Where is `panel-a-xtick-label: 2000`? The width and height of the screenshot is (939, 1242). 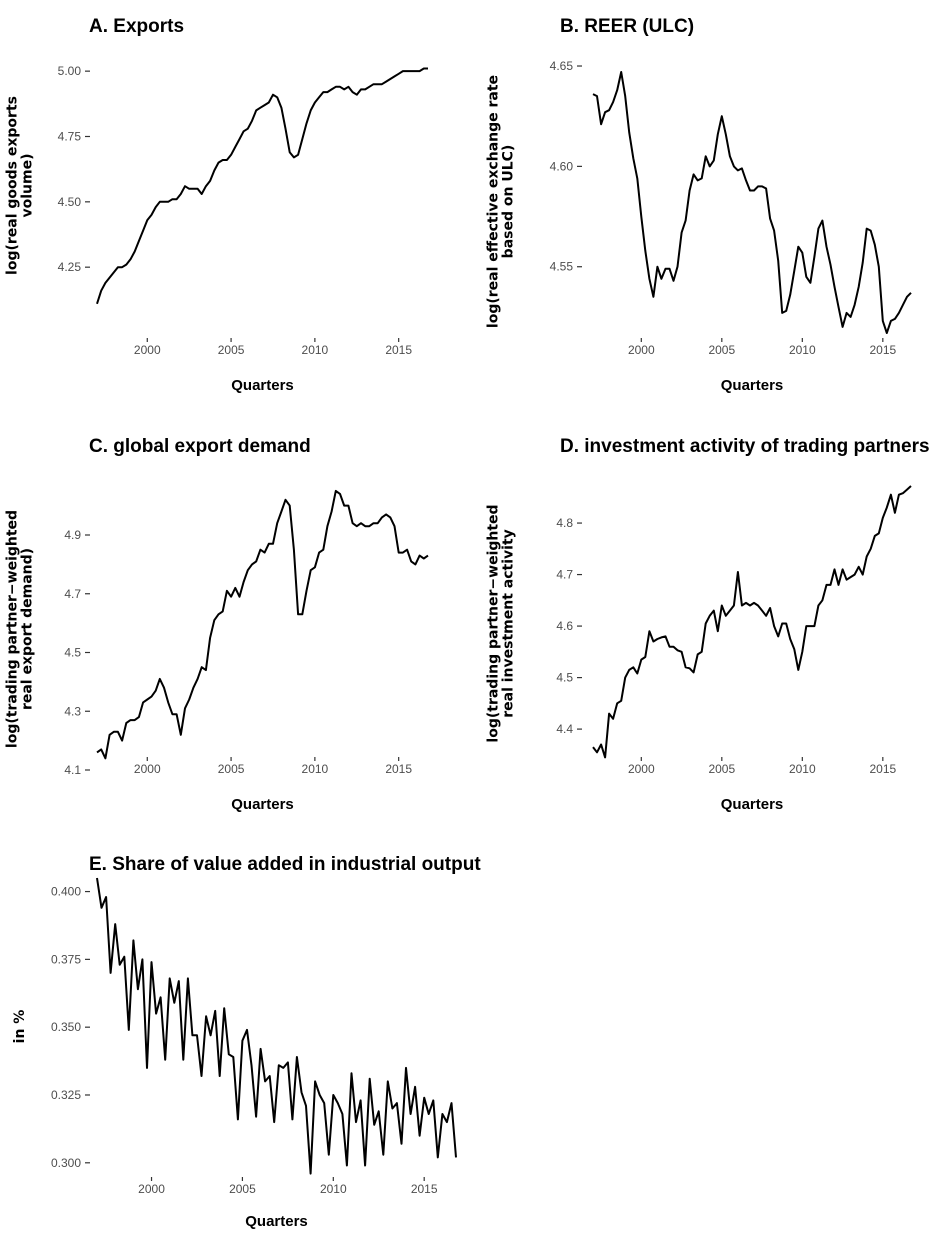
panel-a-xtick-label: 2000 is located at coordinates (147, 350).